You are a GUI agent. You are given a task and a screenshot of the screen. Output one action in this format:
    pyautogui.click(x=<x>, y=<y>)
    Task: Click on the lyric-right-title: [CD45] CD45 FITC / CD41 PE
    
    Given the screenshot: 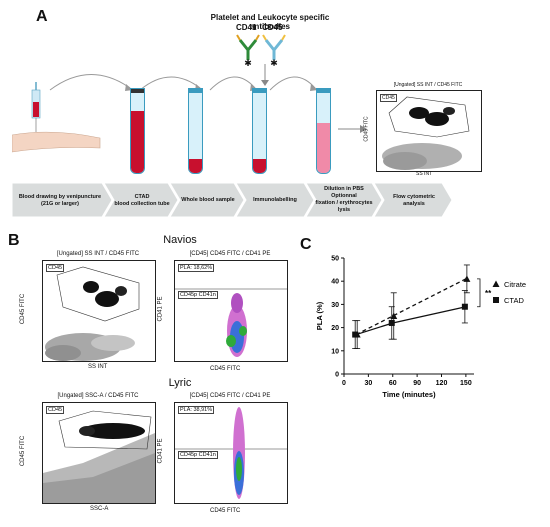 What is the action you would take?
    pyautogui.click(x=230, y=396)
    